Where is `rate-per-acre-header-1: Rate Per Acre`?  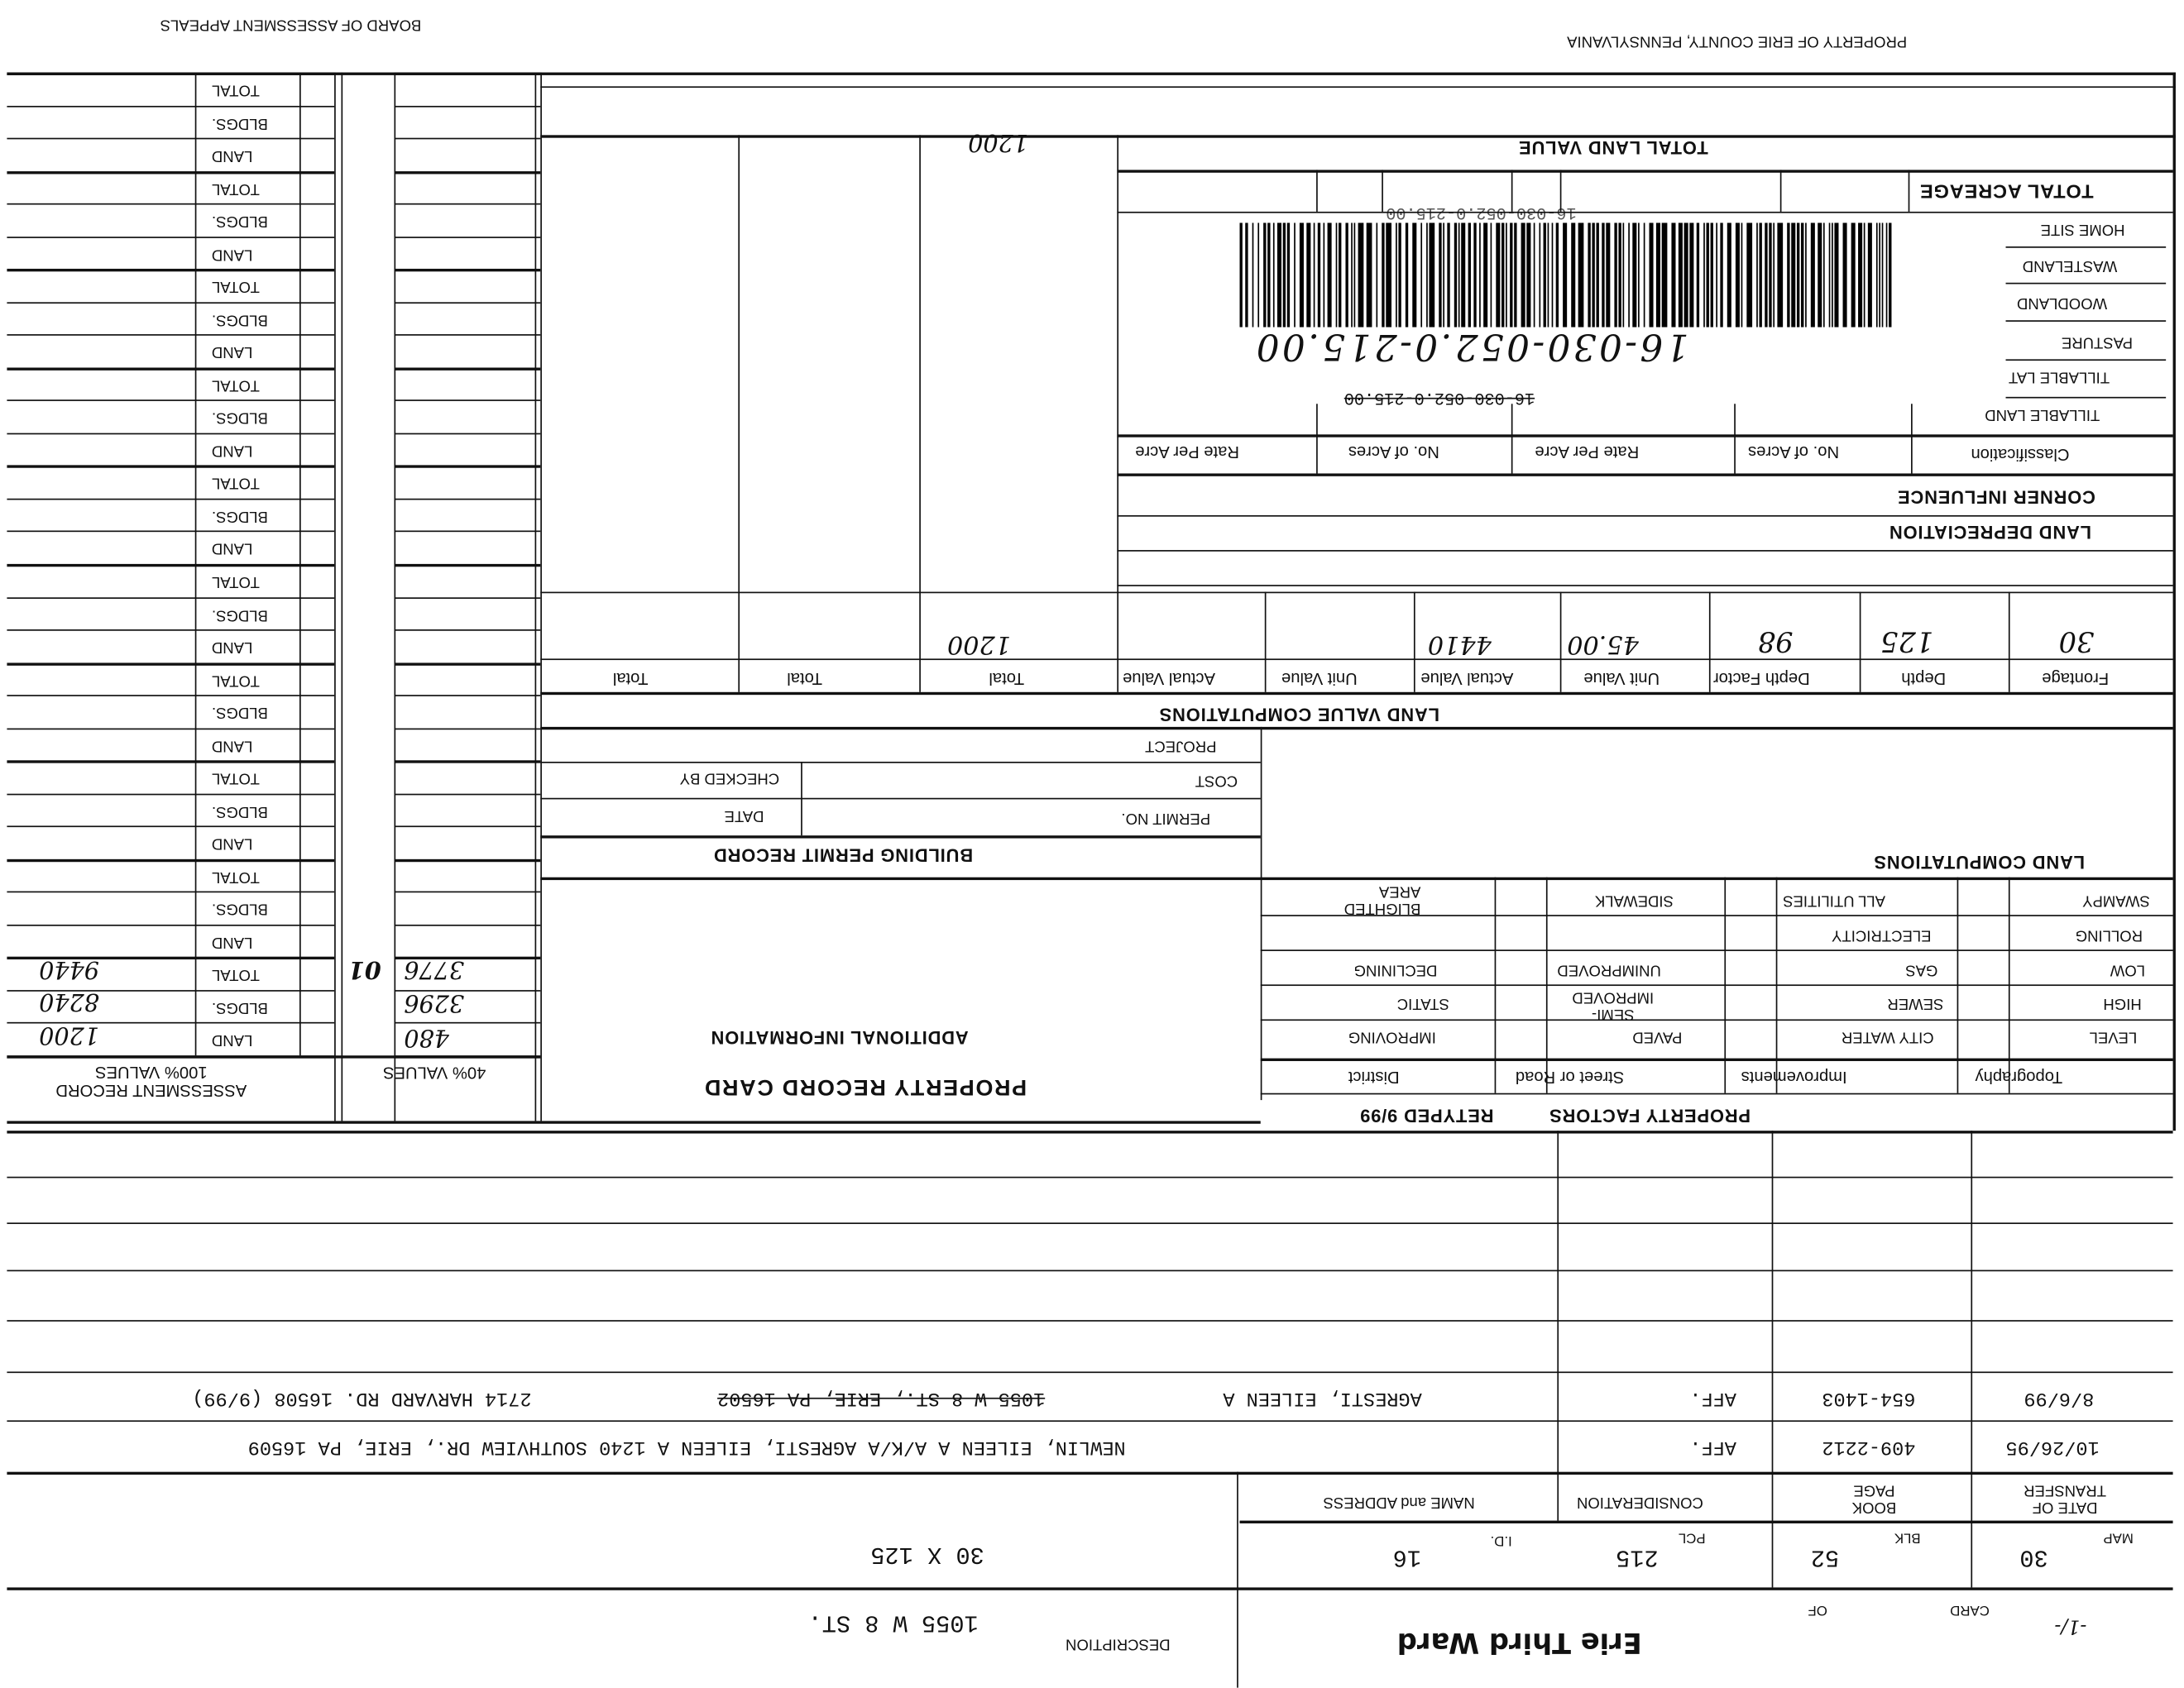 rate-per-acre-header-1: Rate Per Acre is located at coordinates (1587, 452).